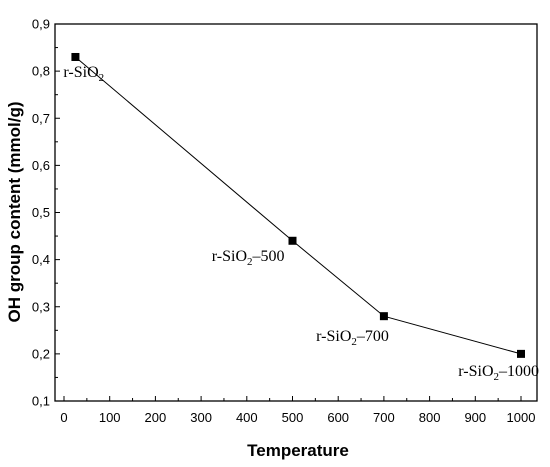 This screenshot has height=467, width=550. I want to click on x-tick-label: 500, so click(293, 417).